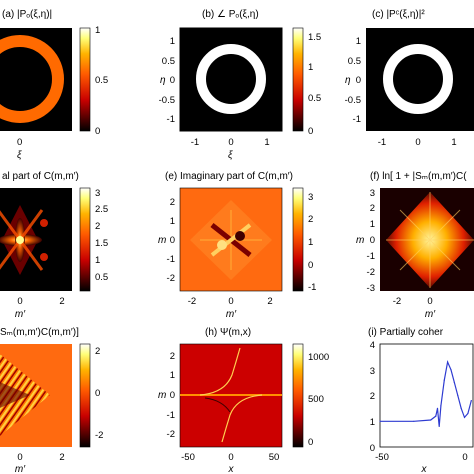 This screenshot has width=474, height=474. What do you see at coordinates (85, 79) in the screenshot?
I see `panel-a-colorbar` at bounding box center [85, 79].